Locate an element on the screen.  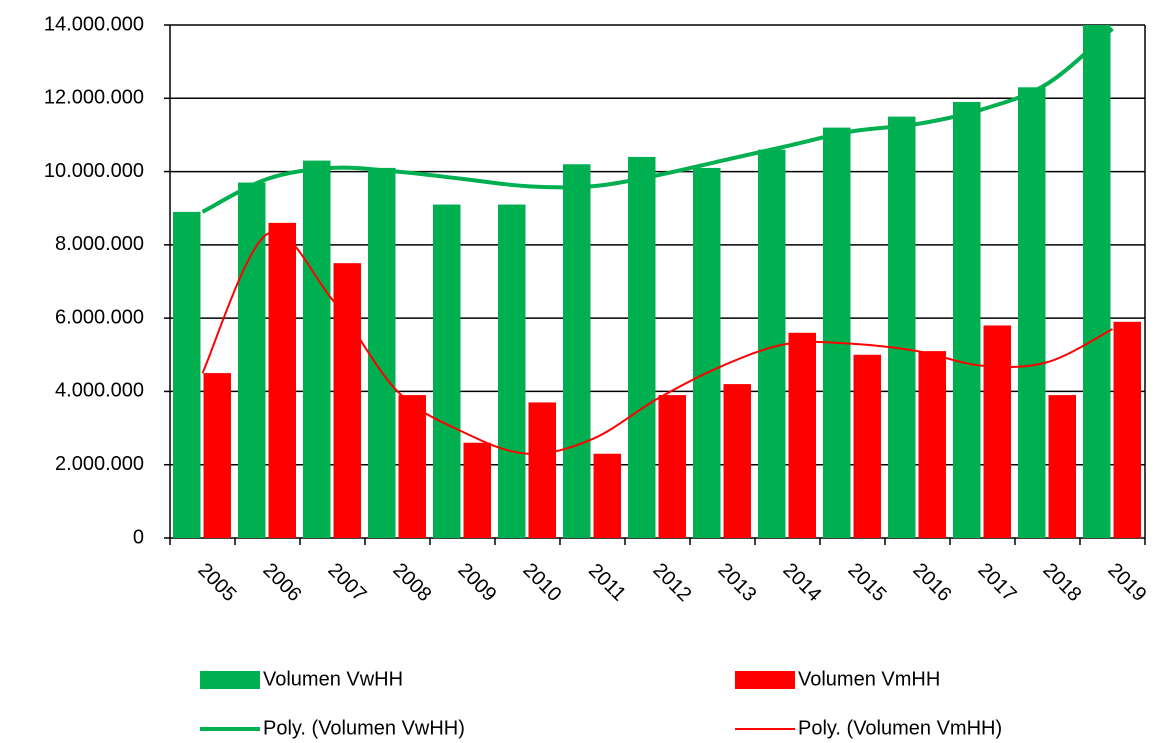
x-tick-label: 2014 is located at coordinates (801, 582).